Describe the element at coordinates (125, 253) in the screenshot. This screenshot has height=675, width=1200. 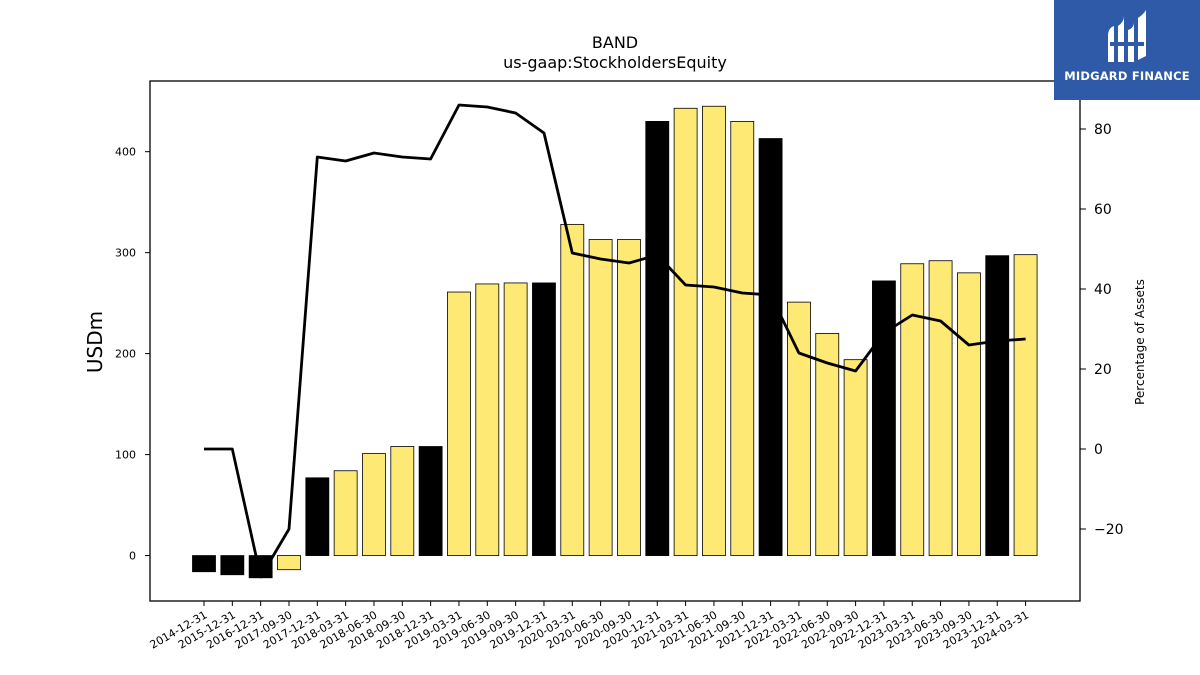
I see `y-tick-label: 300` at that location.